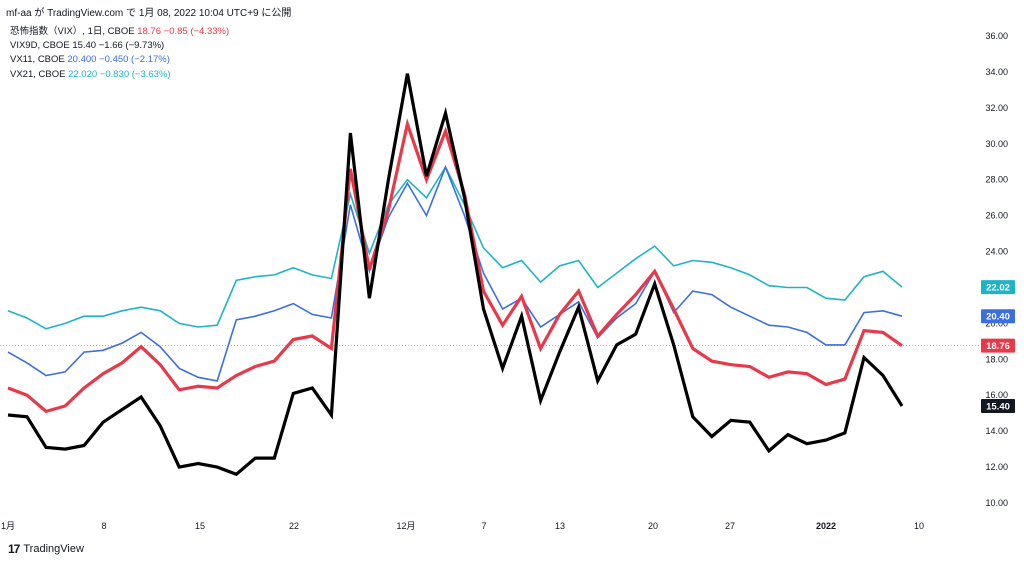  Describe the element at coordinates (560, 526) in the screenshot. I see `x-tick-label: 13` at that location.